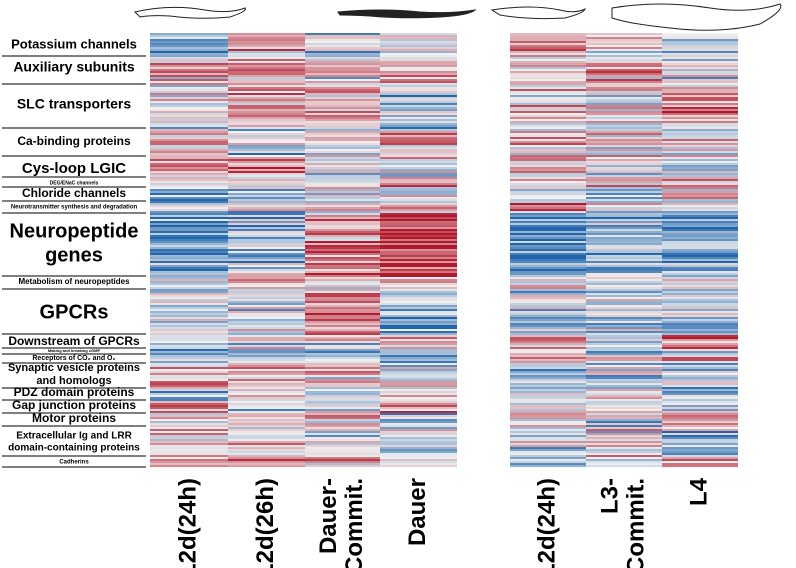 This screenshot has height=568, width=796. I want to click on column-label: L4, so click(698, 491).